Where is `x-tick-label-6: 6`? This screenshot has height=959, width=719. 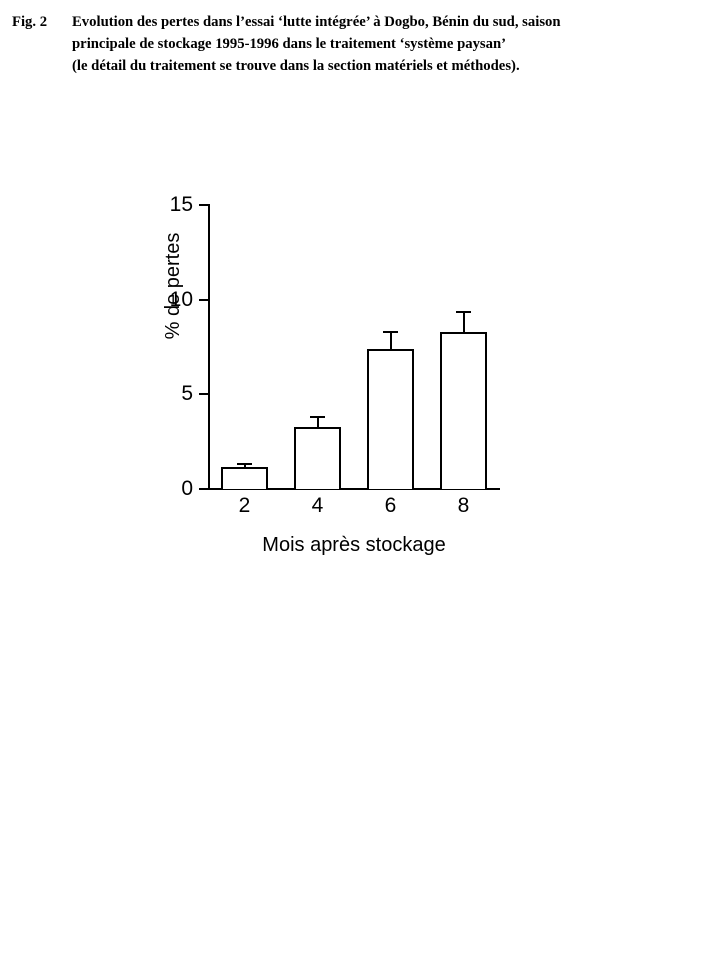
x-tick-label-6: 6 is located at coordinates (390, 505).